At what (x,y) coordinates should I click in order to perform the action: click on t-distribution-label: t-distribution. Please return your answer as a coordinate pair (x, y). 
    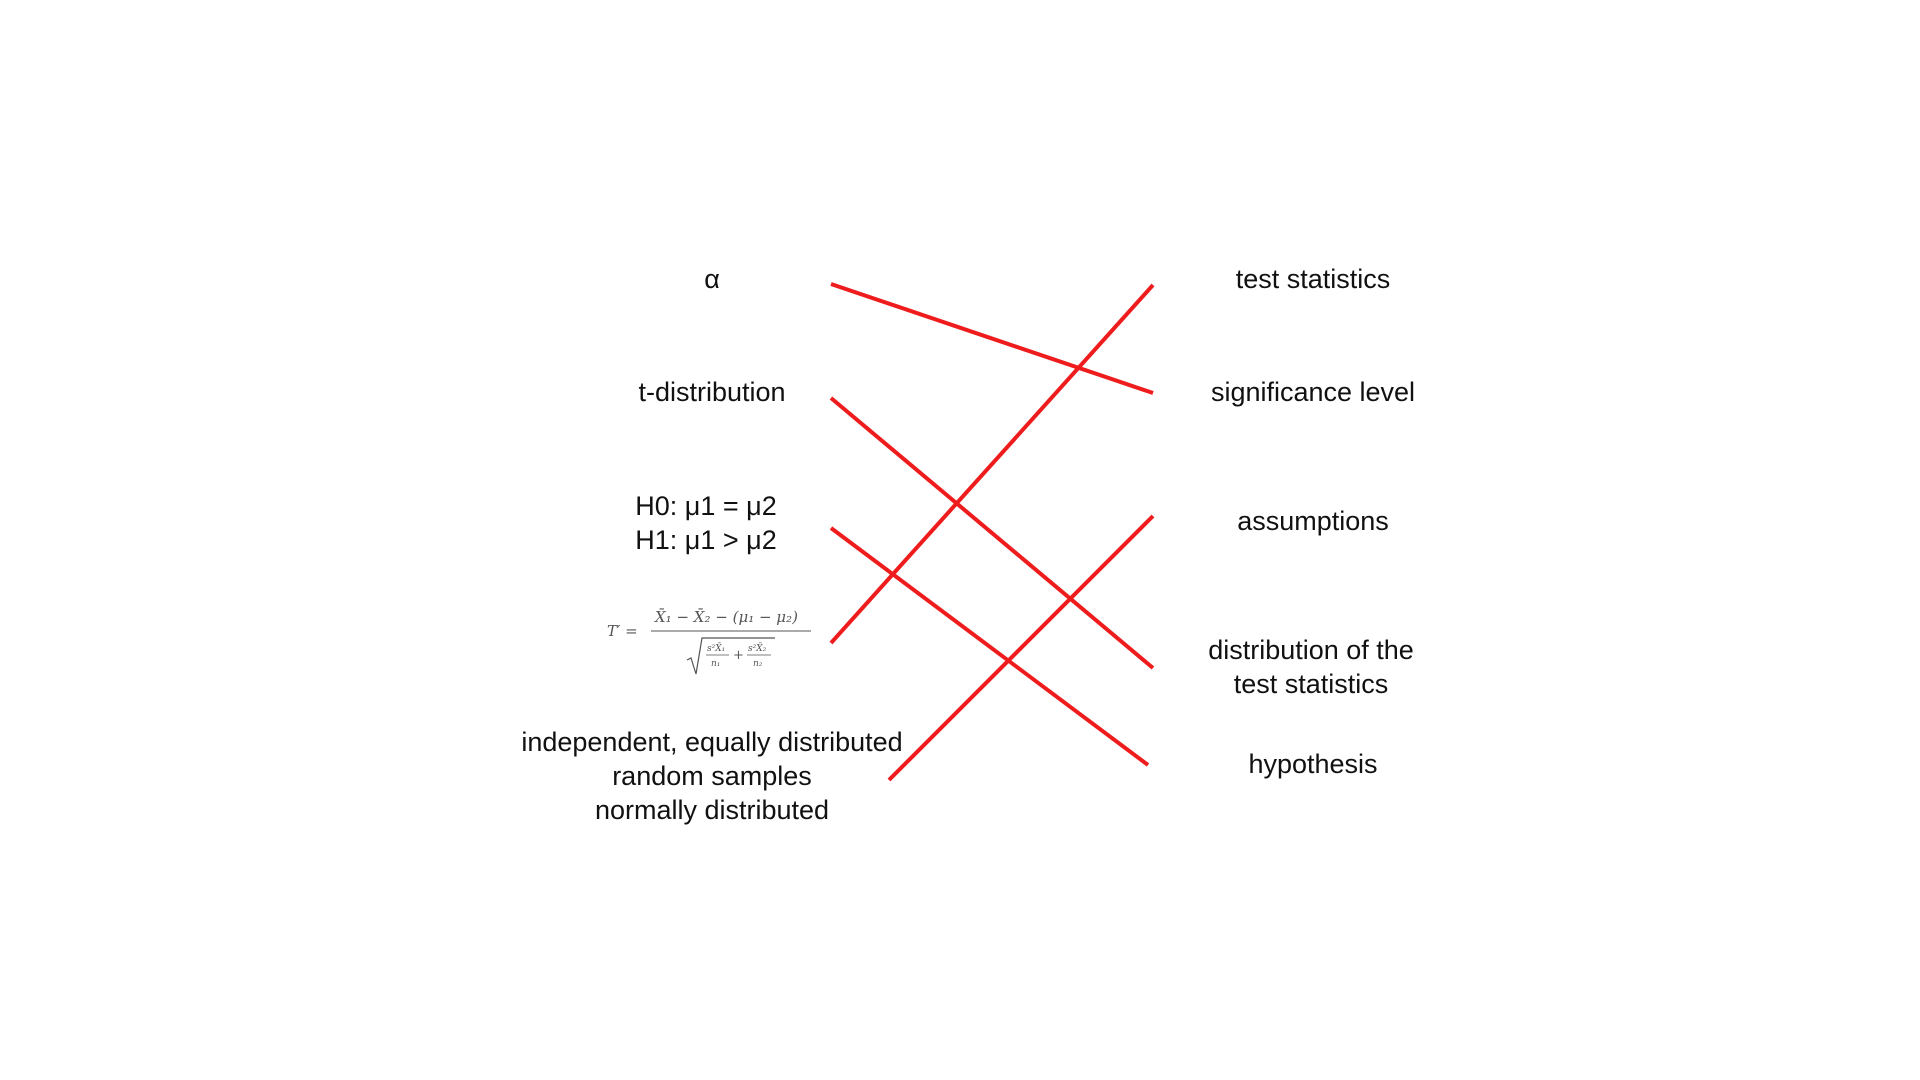
    Looking at the image, I should click on (712, 392).